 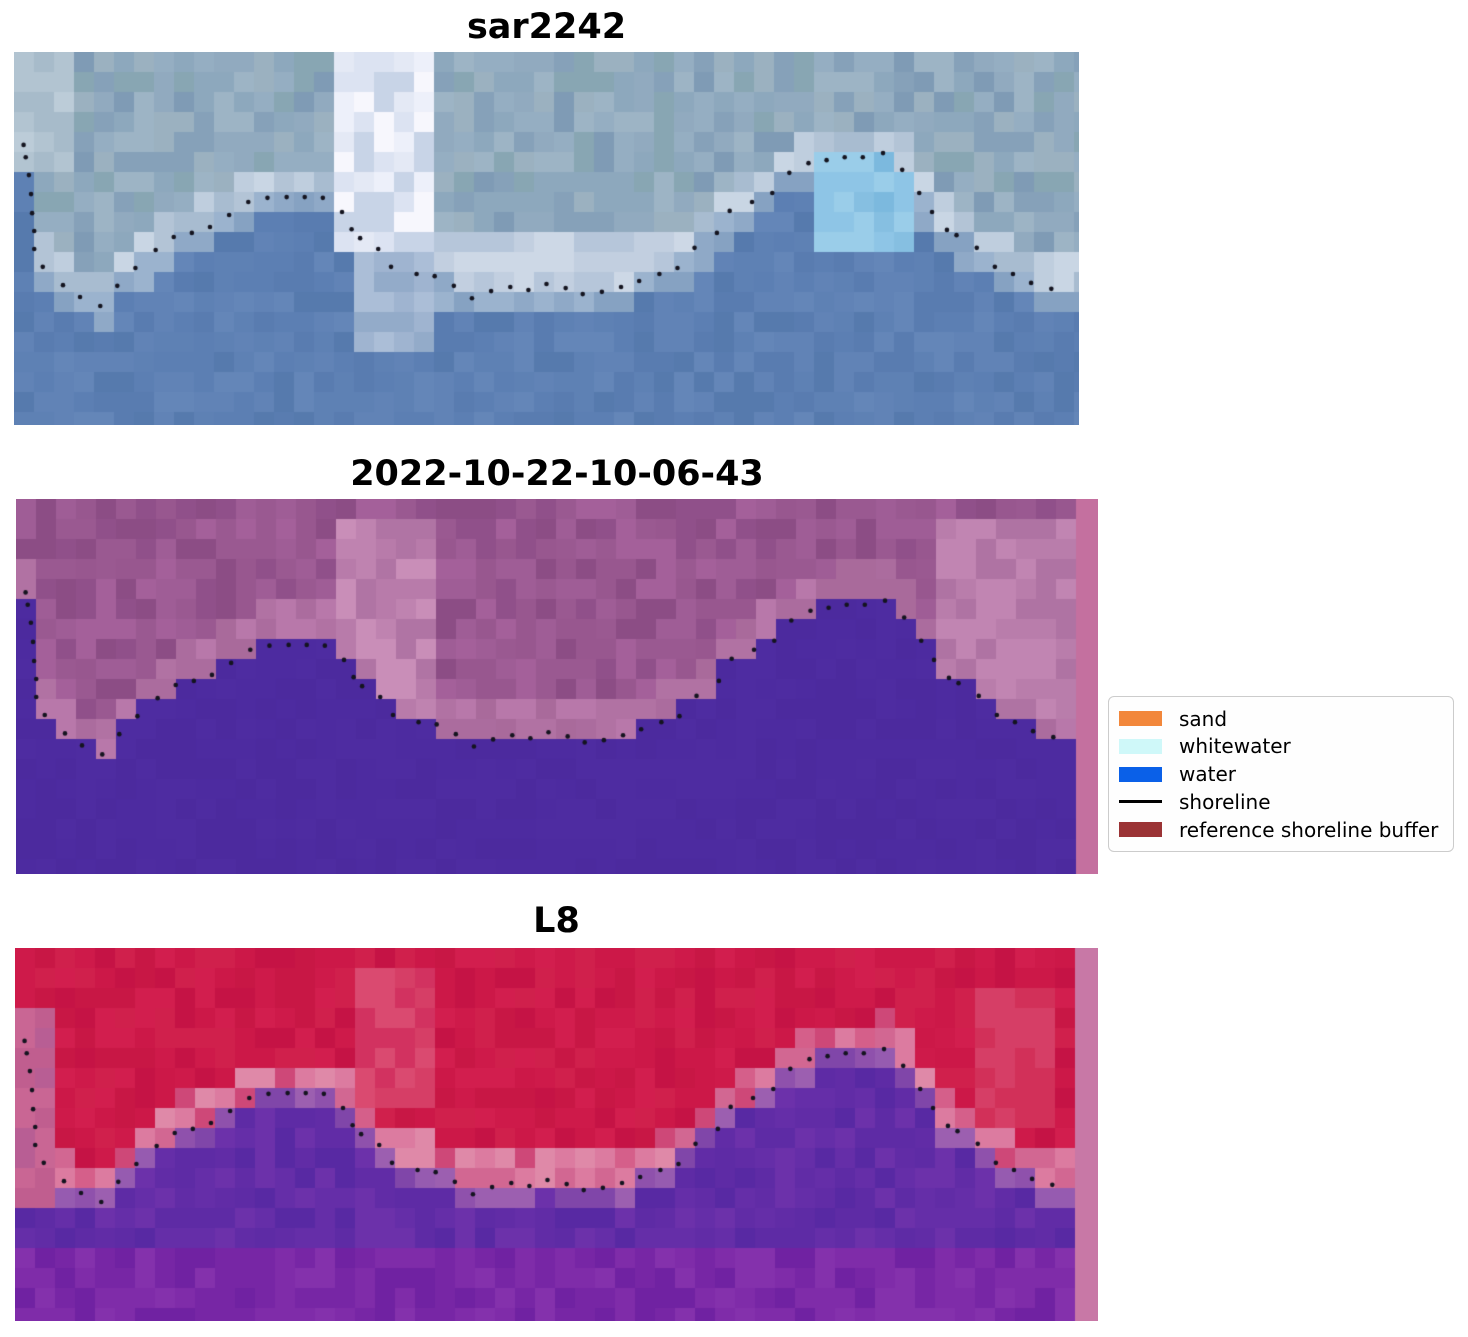 I want to click on legend-item-sand: sand, so click(x=1281, y=718).